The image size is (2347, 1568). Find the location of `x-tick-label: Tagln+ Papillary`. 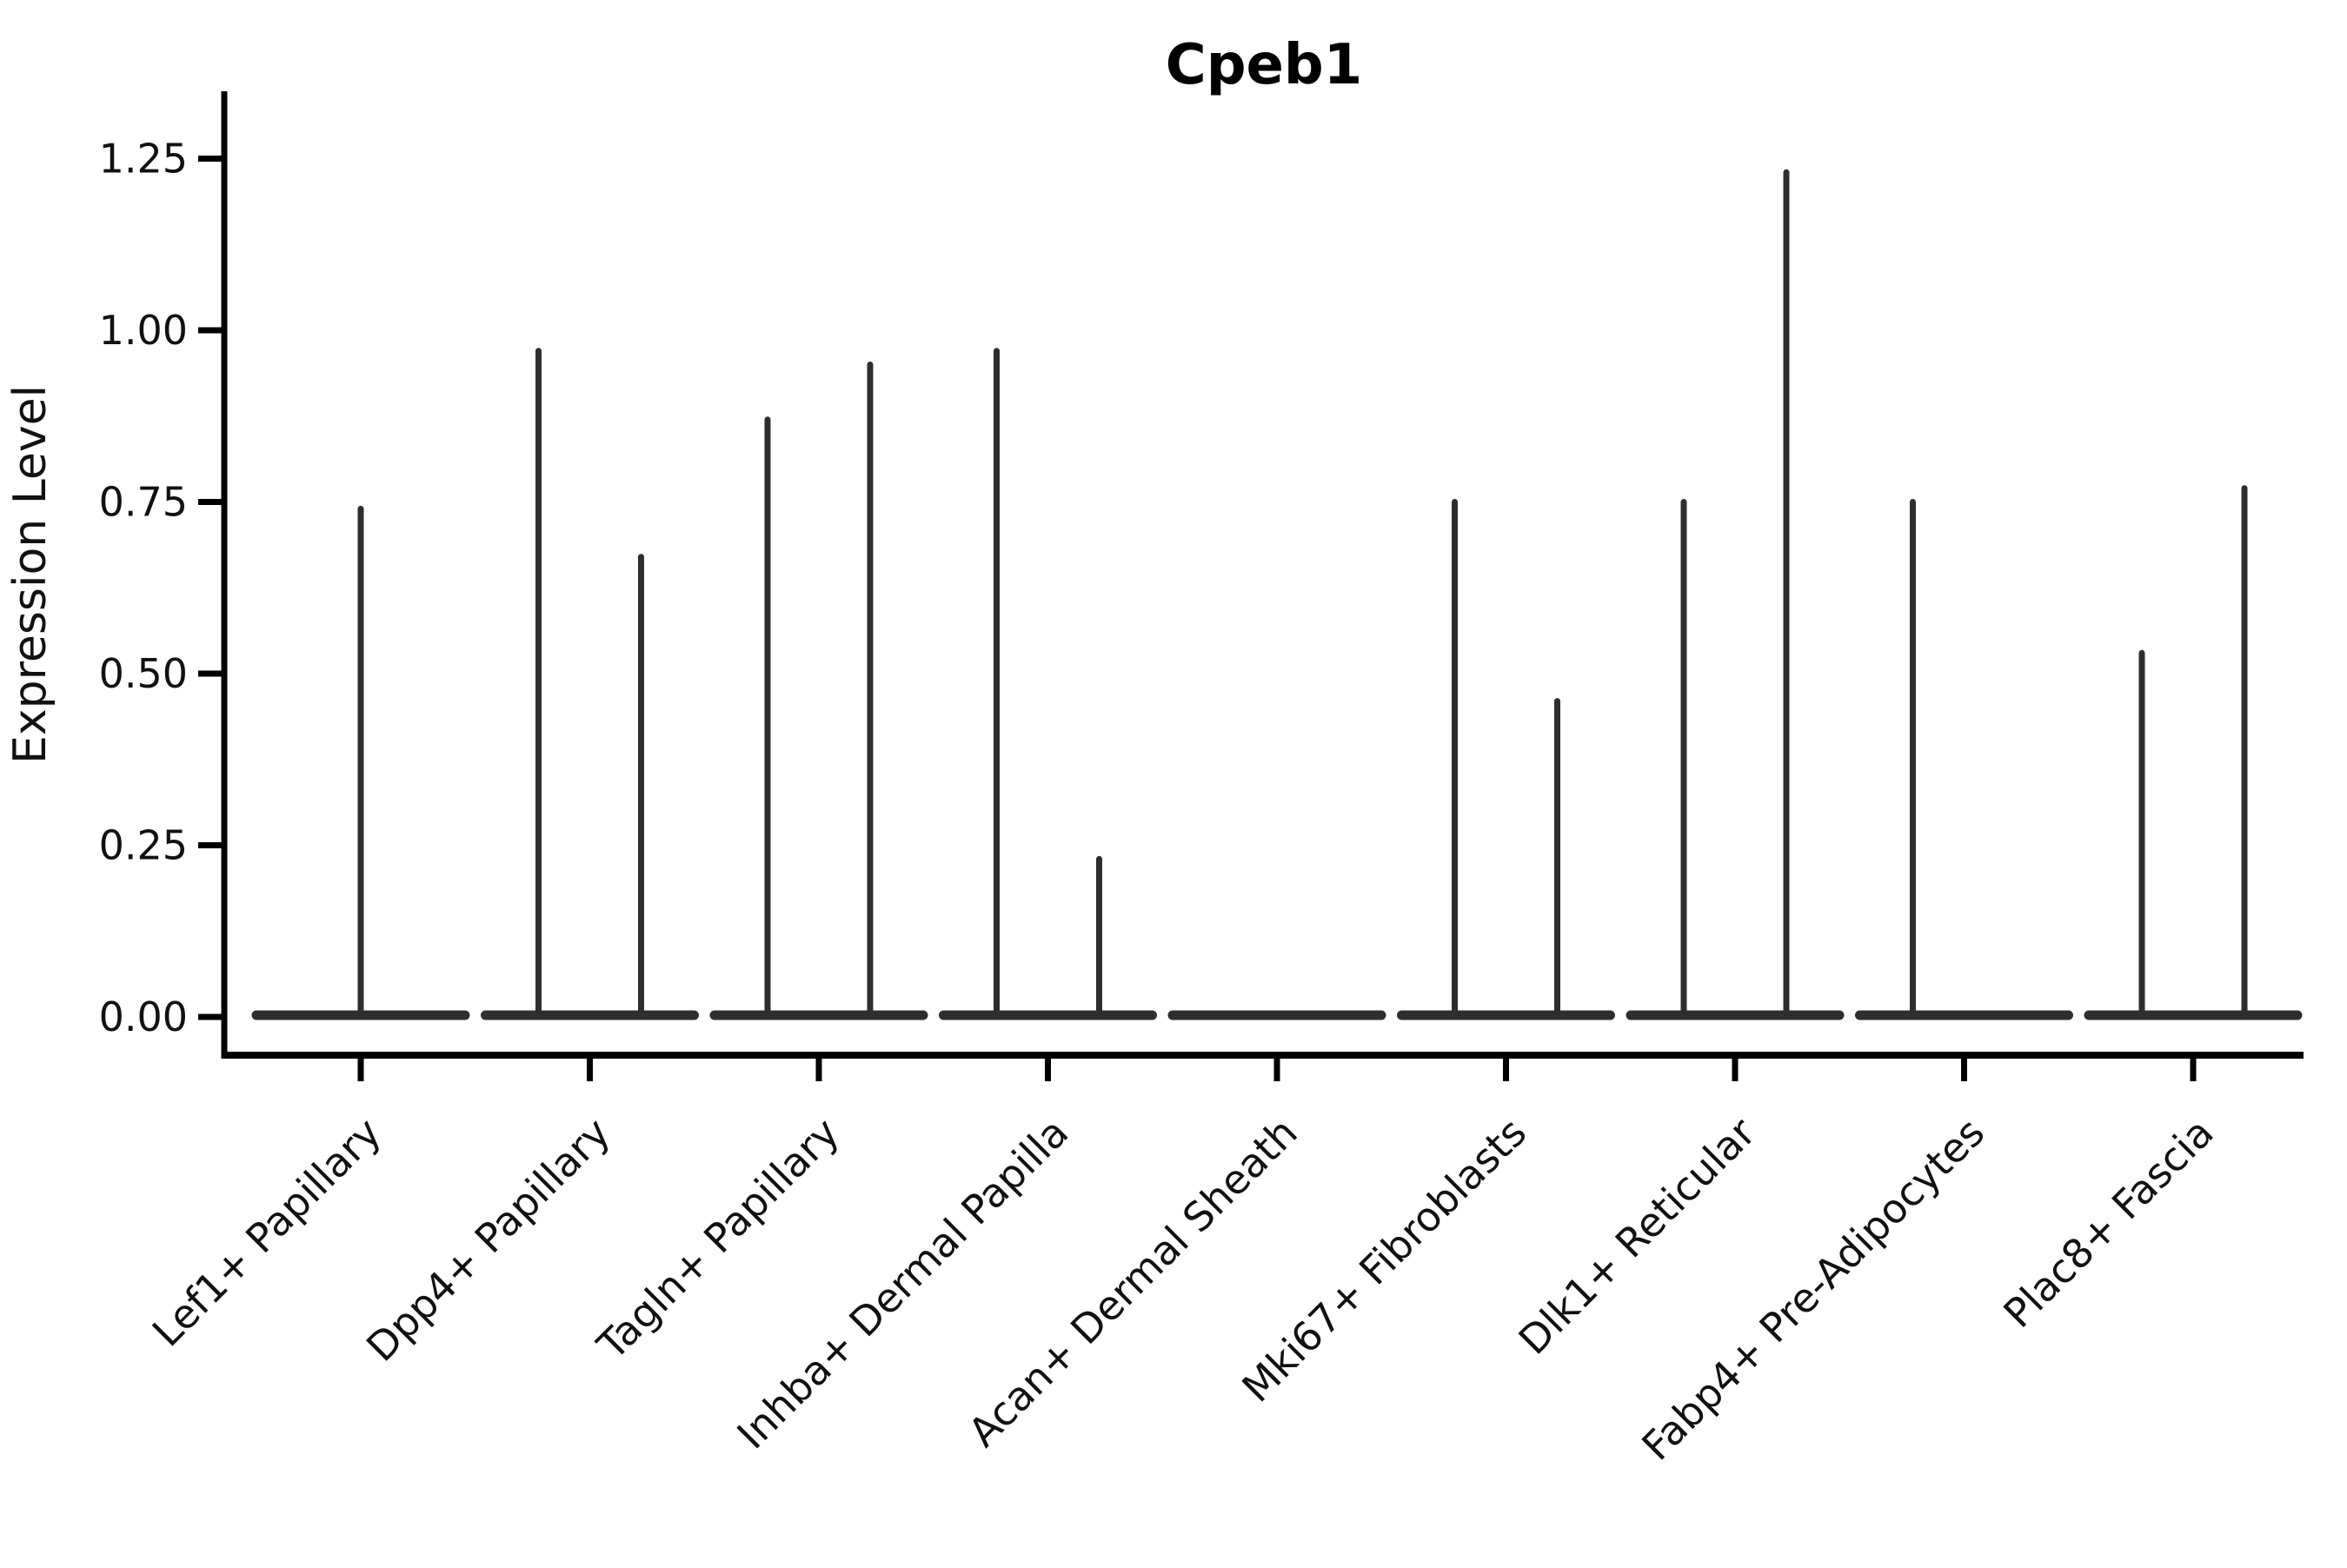

x-tick-label: Tagln+ Papillary is located at coordinates (718, 1239).